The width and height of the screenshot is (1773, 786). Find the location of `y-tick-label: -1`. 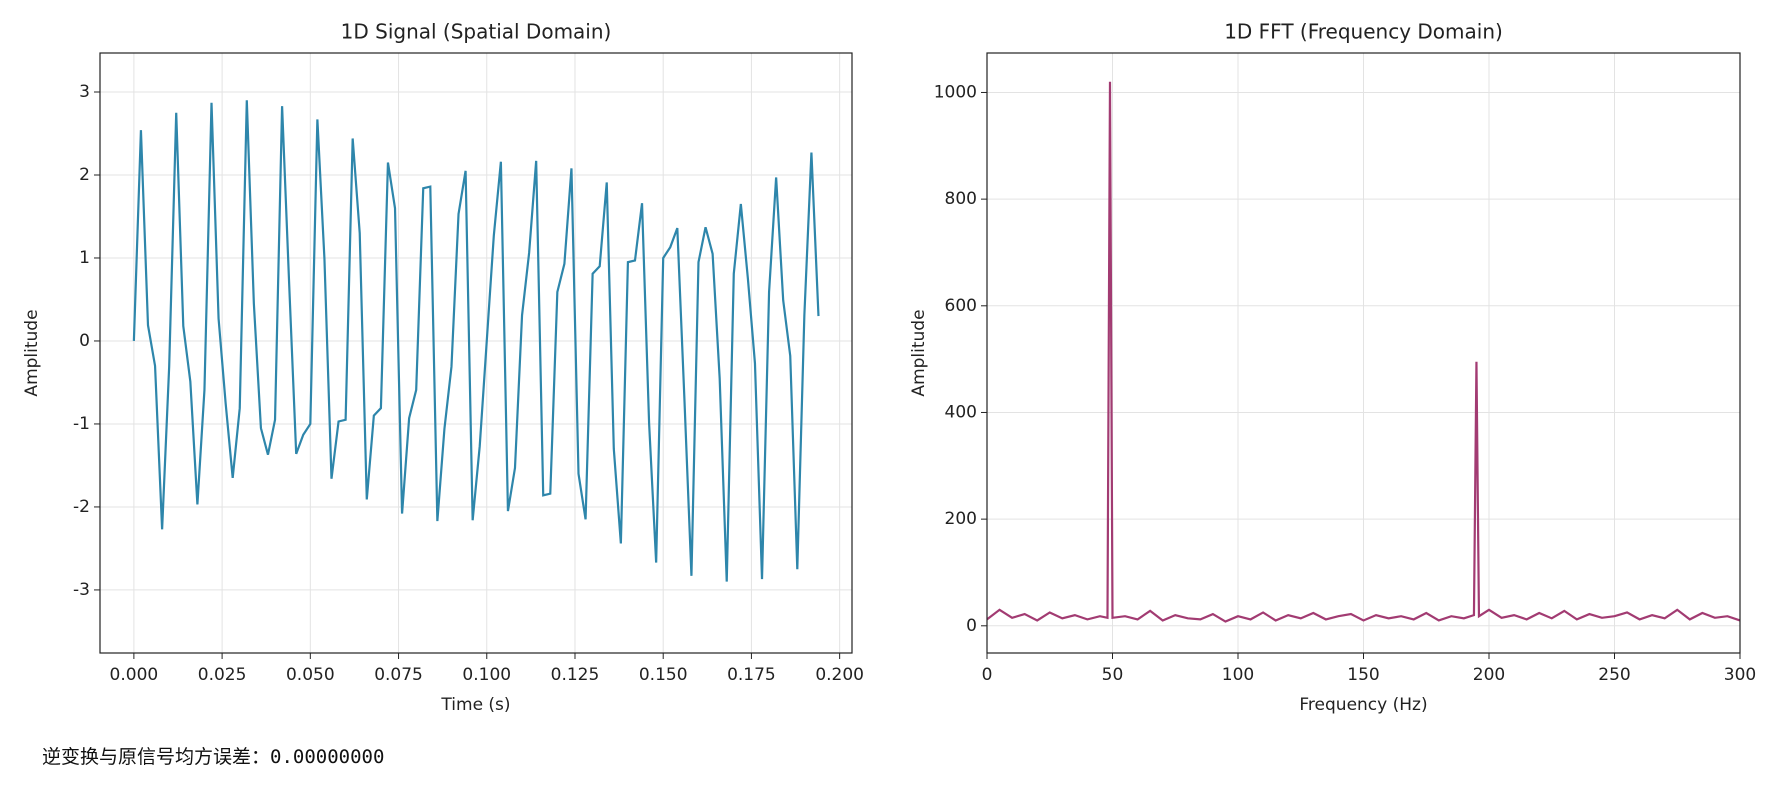

y-tick-label: -1 is located at coordinates (81, 424).